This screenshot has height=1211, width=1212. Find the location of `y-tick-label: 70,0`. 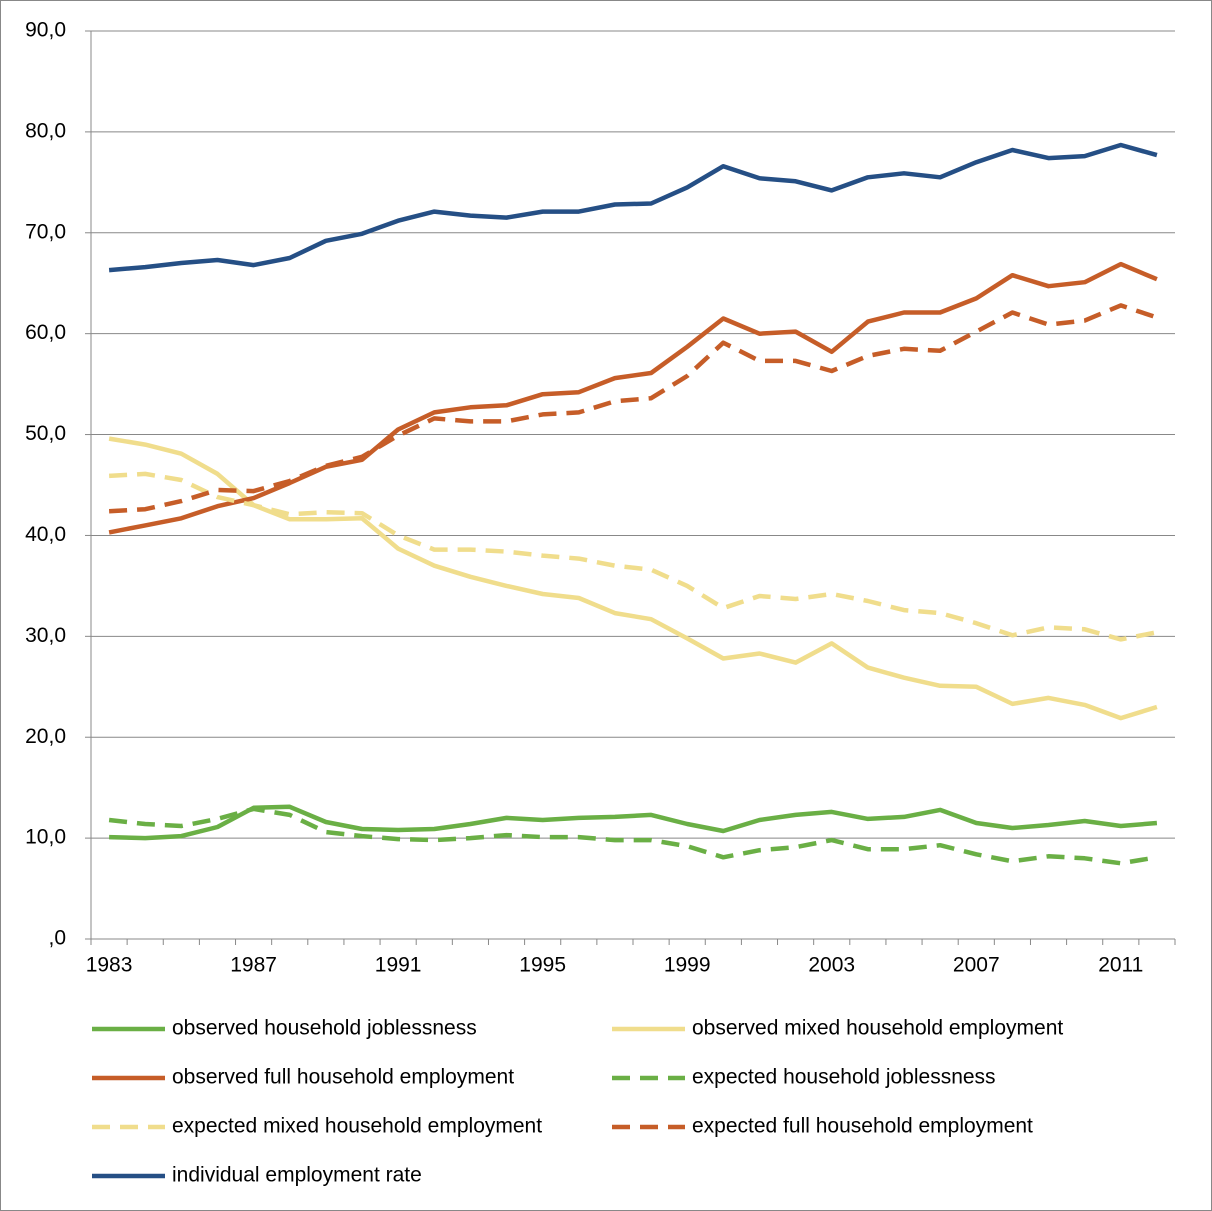

y-tick-label: 70,0 is located at coordinates (45, 231).